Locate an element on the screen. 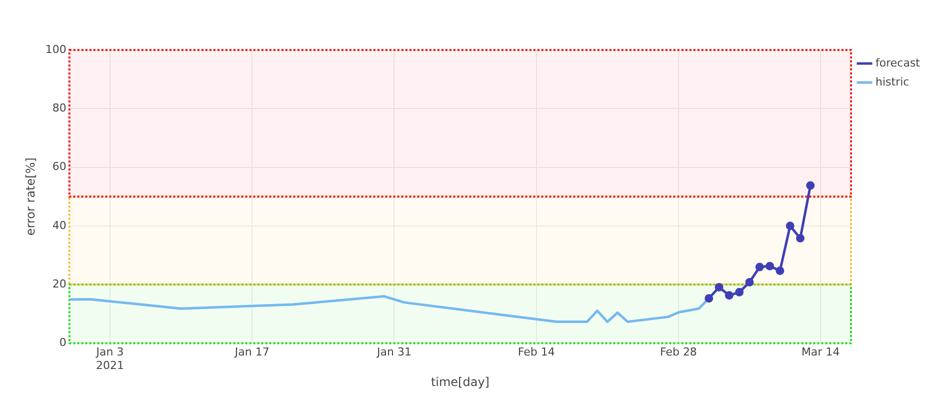 The width and height of the screenshot is (948, 408). x-tick-label: Jan 31 is located at coordinates (394, 352).